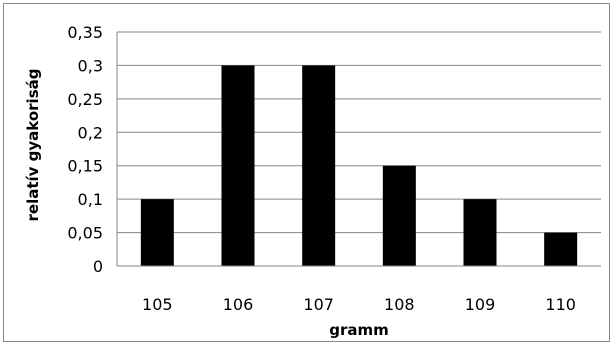  Describe the element at coordinates (90, 65) in the screenshot. I see `y-tick-label: 0,3` at that location.